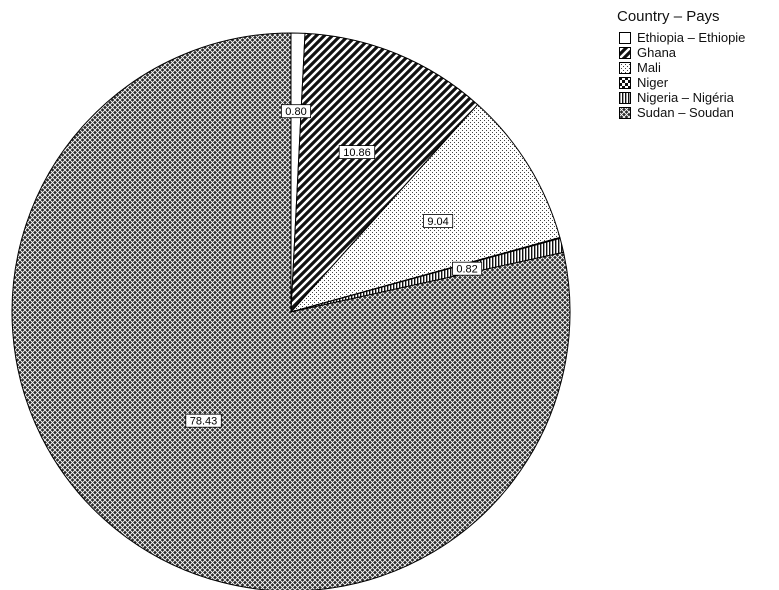  I want to click on legend-label: Mali, so click(649, 67).